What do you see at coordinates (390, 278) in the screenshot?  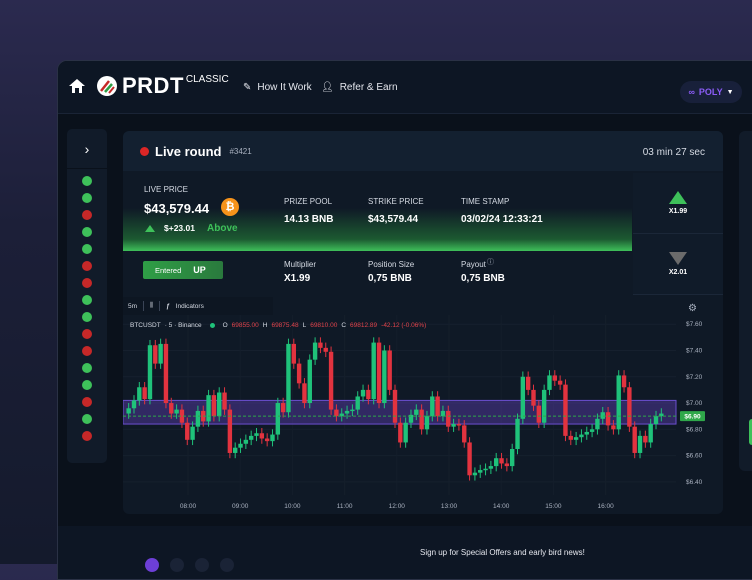 I see `position-size: 0,75 BNB` at bounding box center [390, 278].